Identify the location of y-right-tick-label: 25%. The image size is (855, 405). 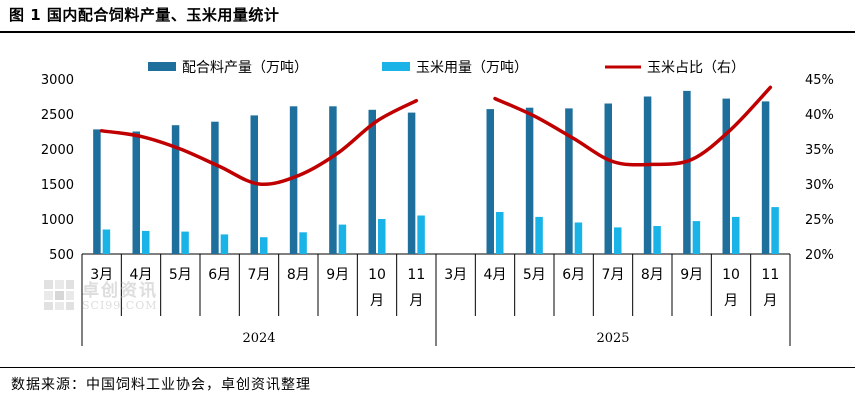
(819, 220).